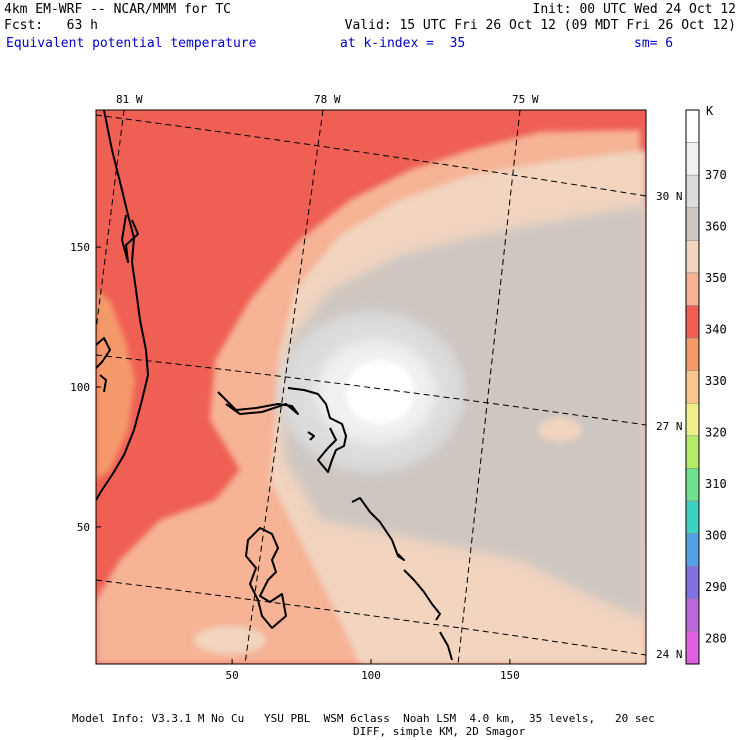 The image size is (740, 740). I want to click on florida-east-coast, so click(122, 305).